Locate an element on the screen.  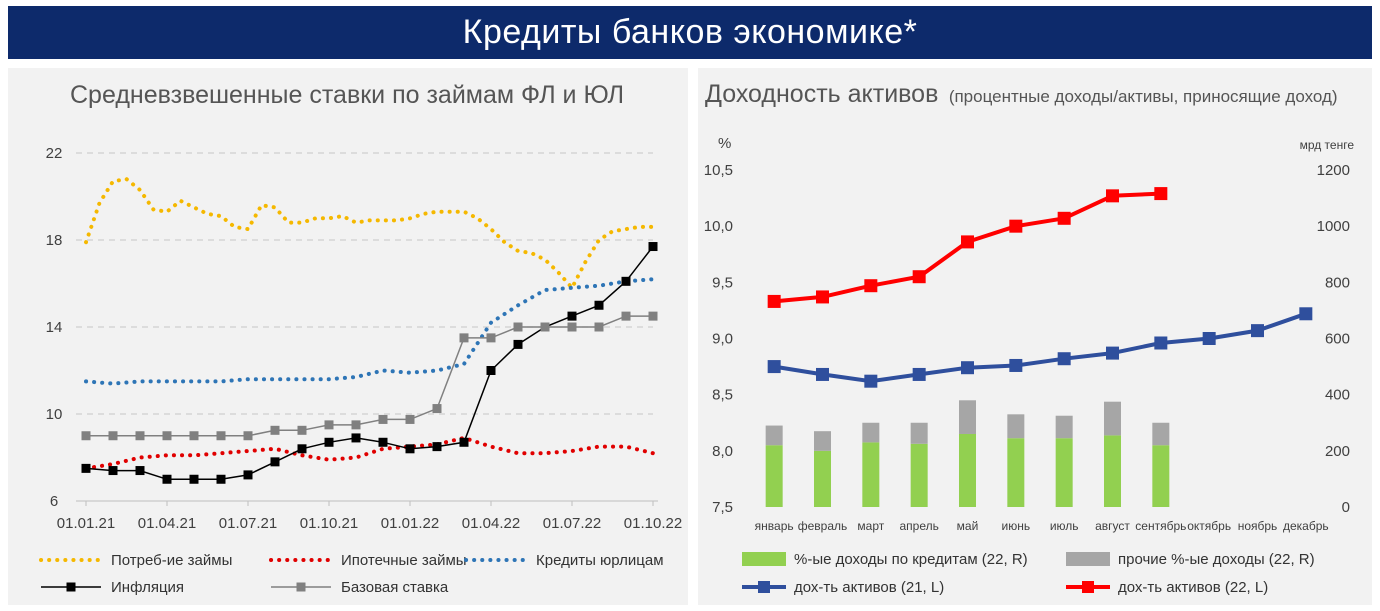
legend-item-ые-доходы-по-кредитам-22-r: %-ые доходы по кредитам (22, R) is located at coordinates (885, 559).